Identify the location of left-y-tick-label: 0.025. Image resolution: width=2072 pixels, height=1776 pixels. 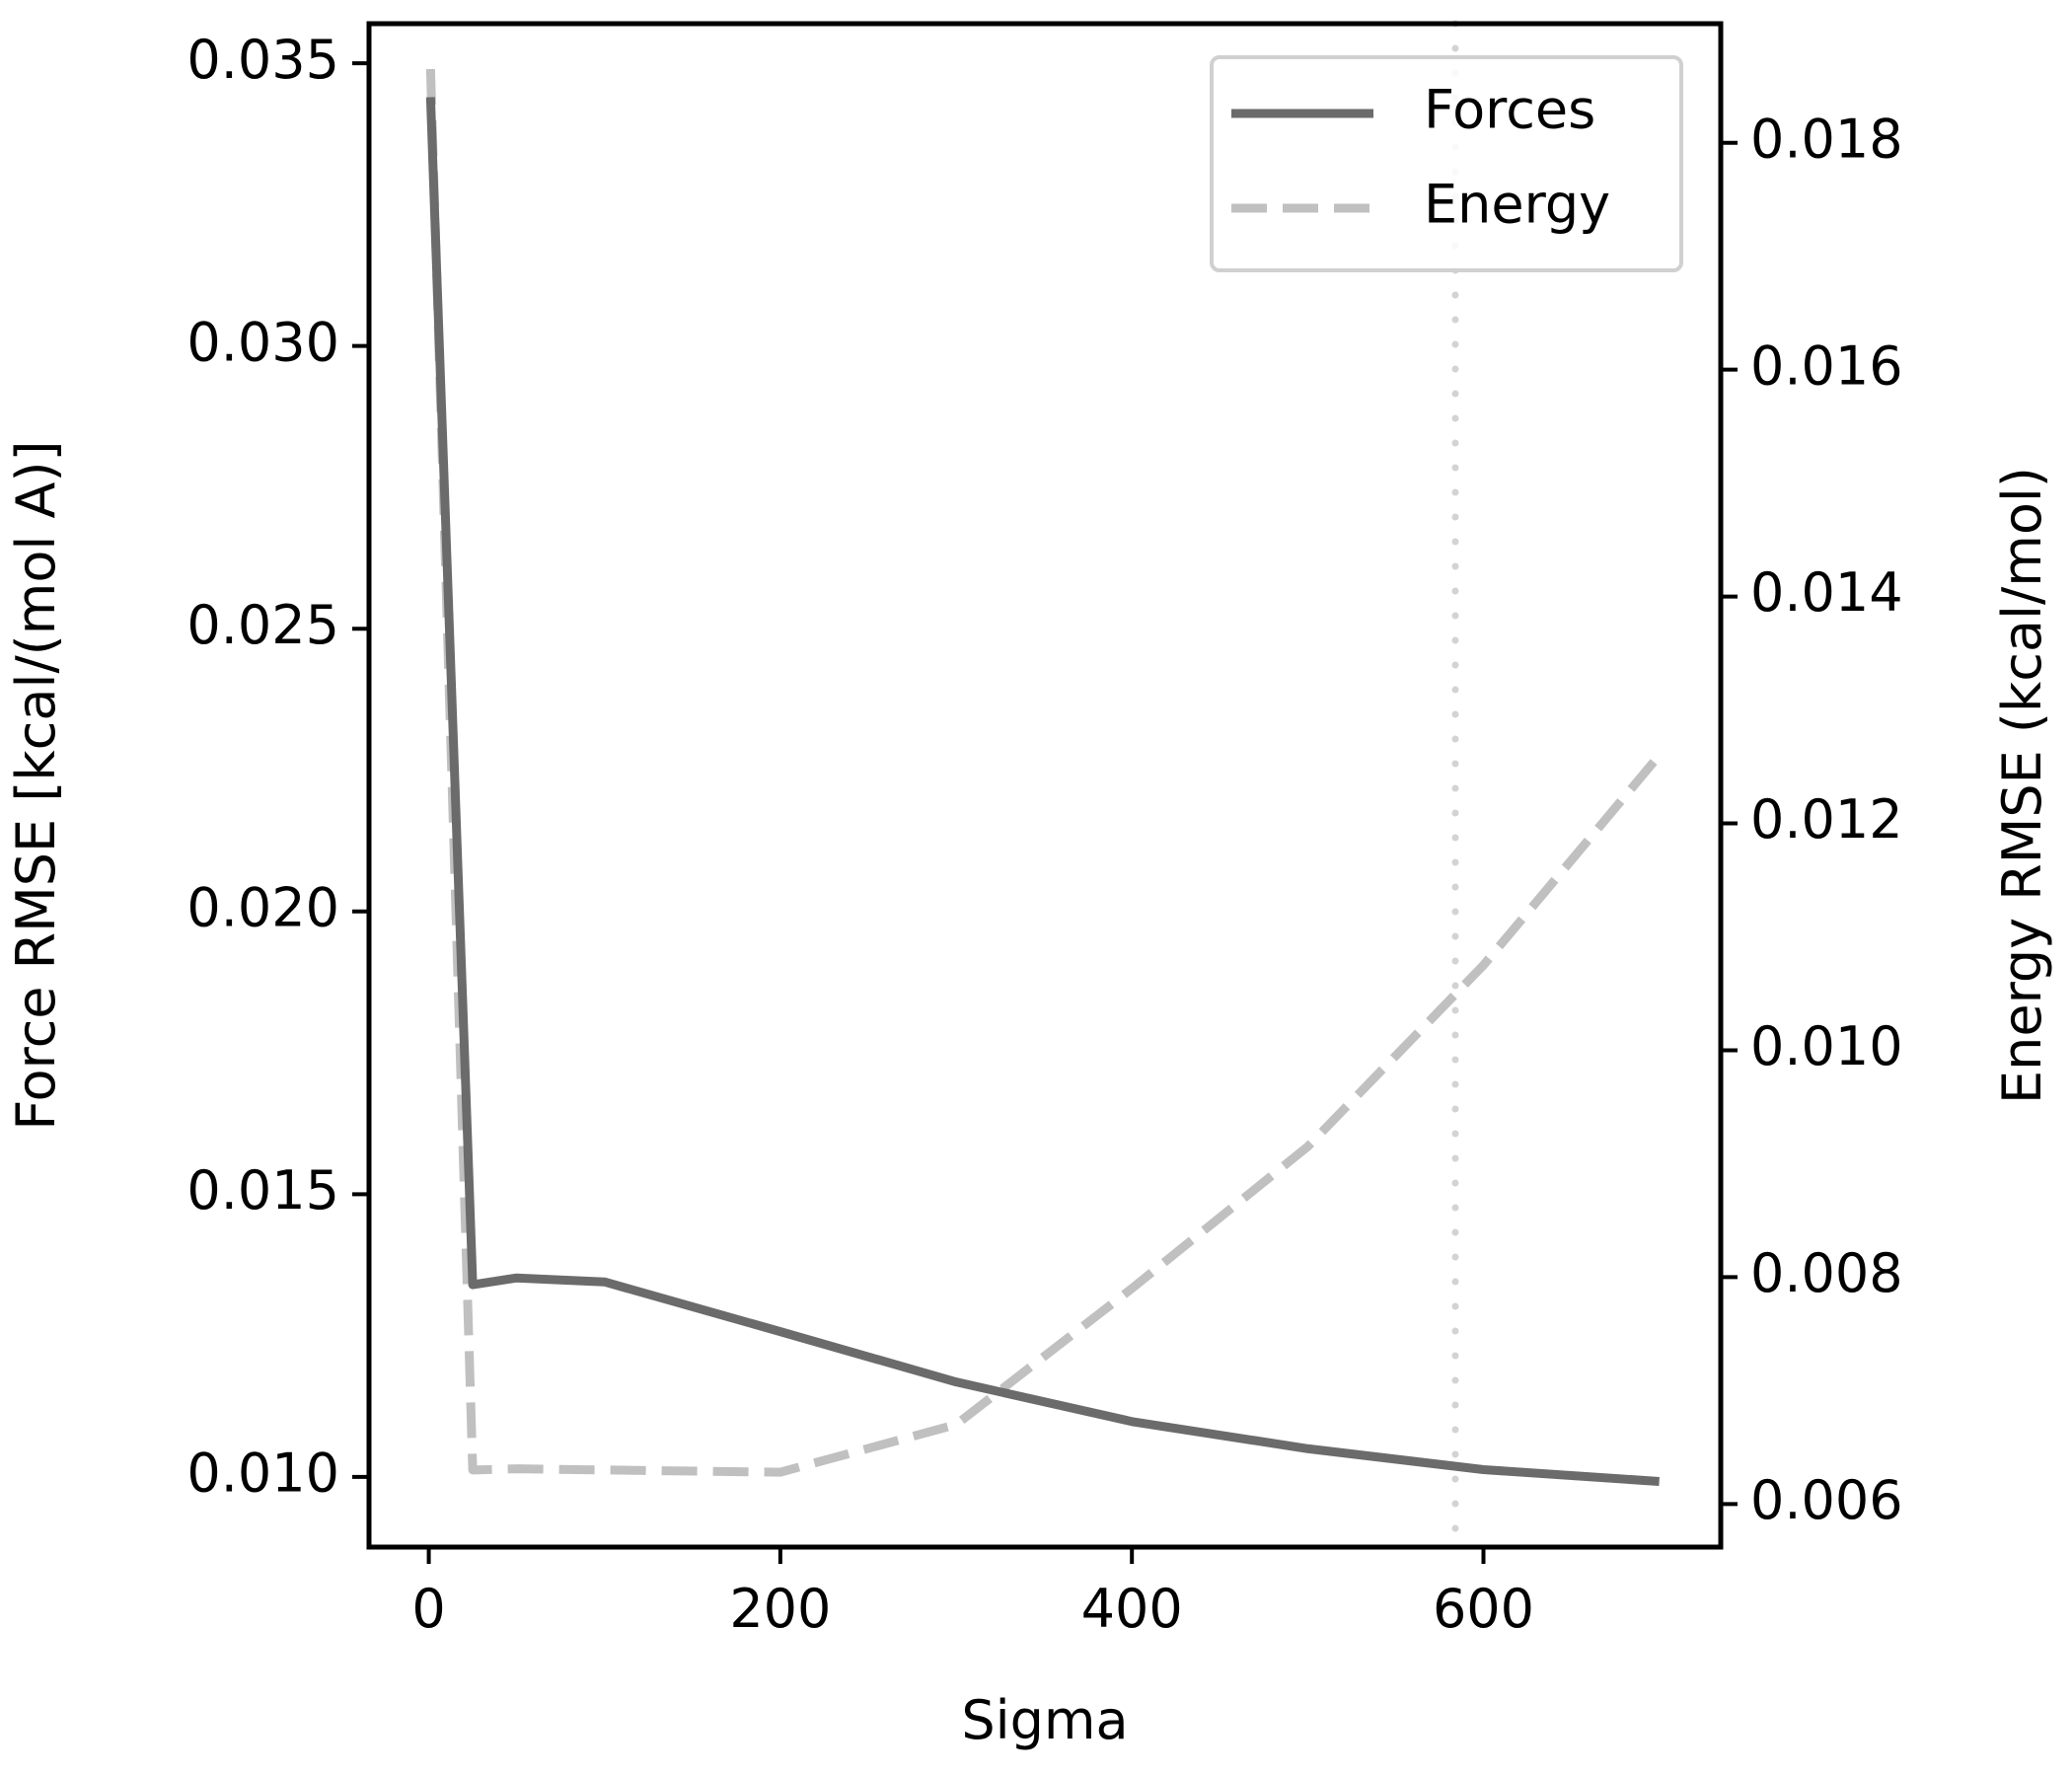
(262, 625).